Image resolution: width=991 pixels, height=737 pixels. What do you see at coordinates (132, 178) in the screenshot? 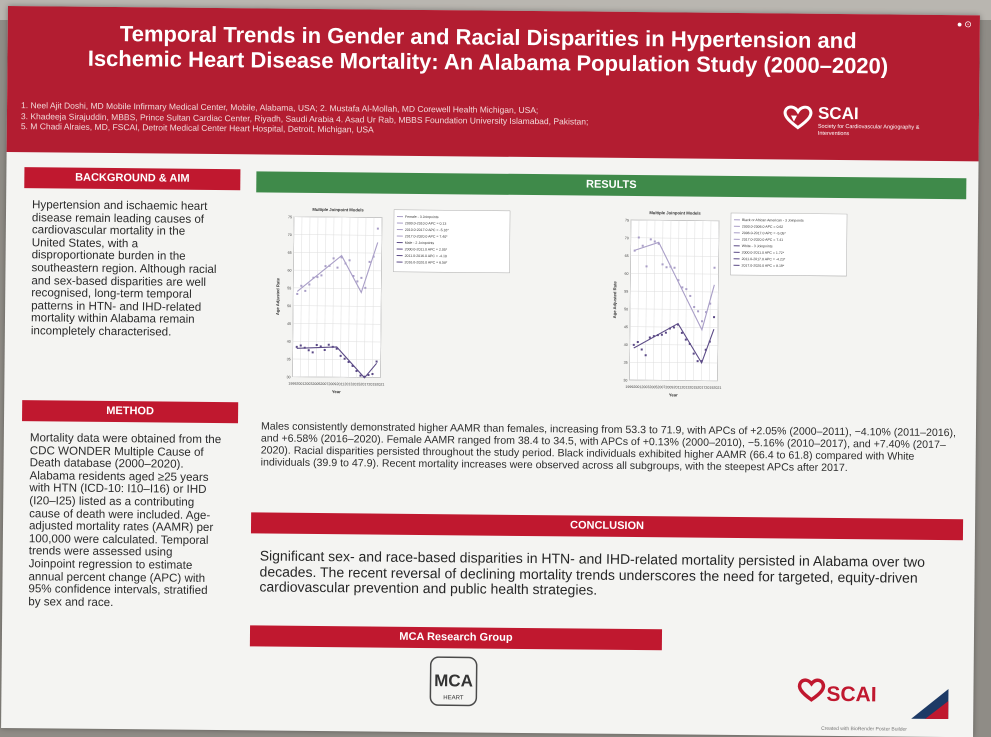
I see `background-heading: BACKGROUND & AIM` at bounding box center [132, 178].